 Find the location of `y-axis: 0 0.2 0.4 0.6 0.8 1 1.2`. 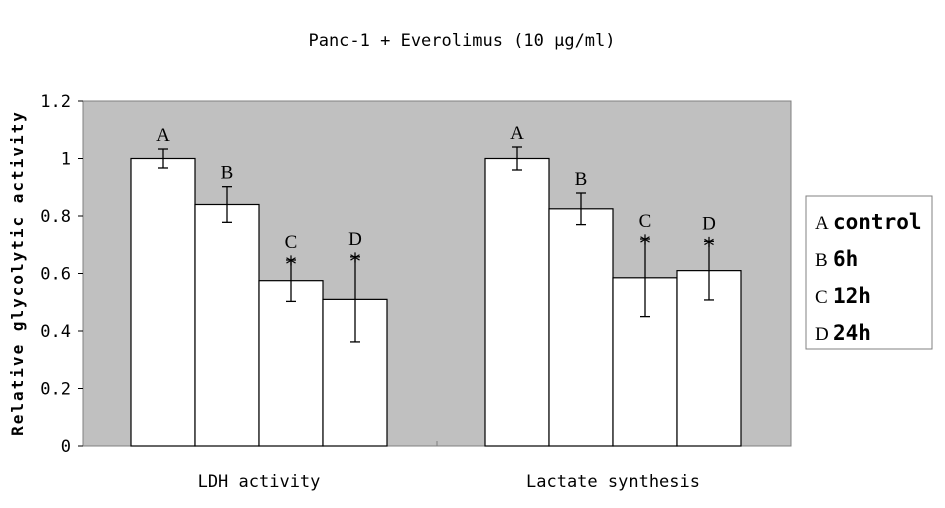

y-axis: 0 0.2 0.4 0.6 0.8 1 1.2 is located at coordinates (61, 274).